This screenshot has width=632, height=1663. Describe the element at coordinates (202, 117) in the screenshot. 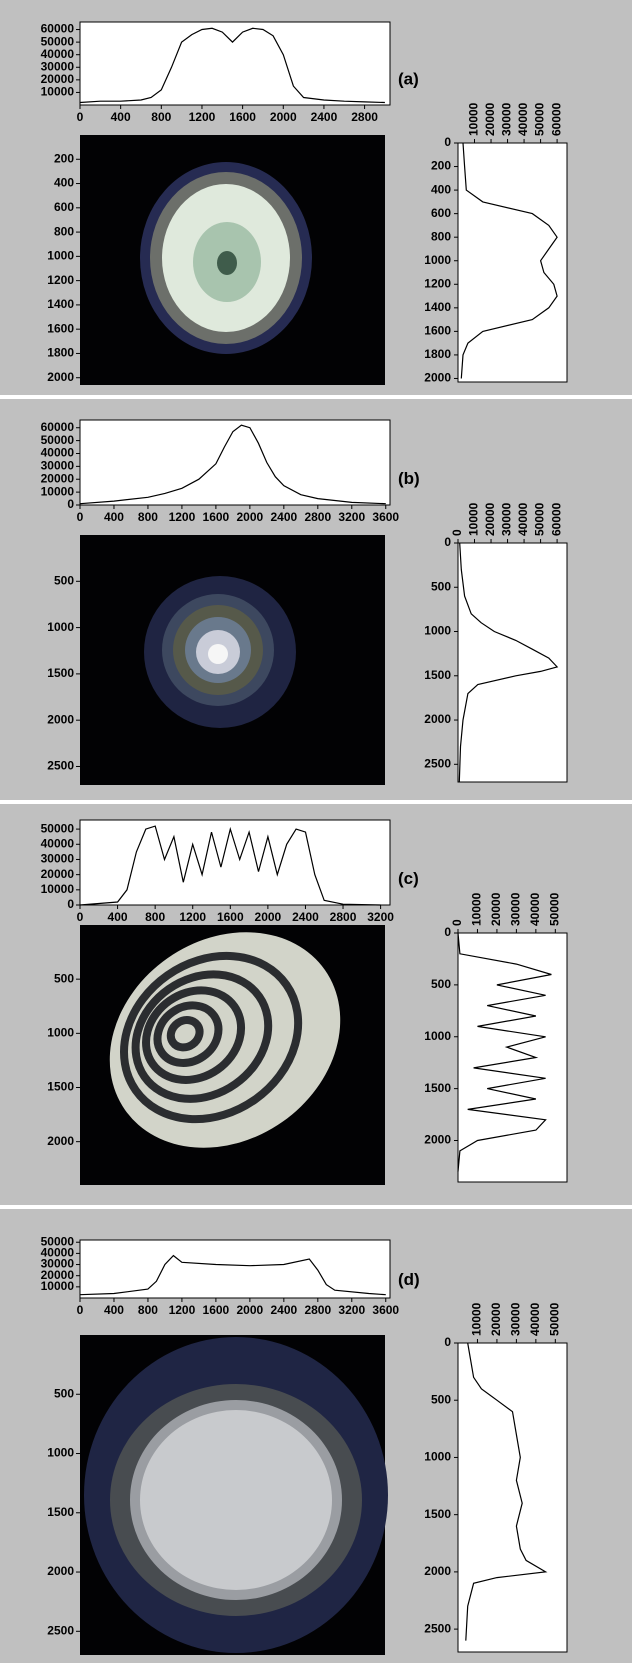

I see `x-tick-label: 1200` at that location.